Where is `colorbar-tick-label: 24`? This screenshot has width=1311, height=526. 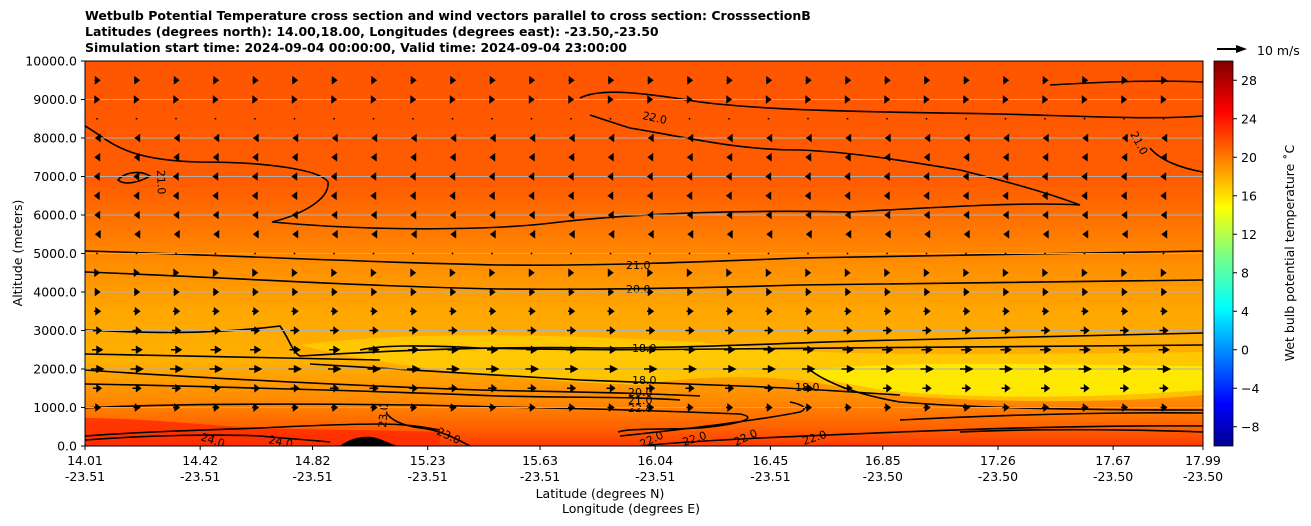 colorbar-tick-label: 24 is located at coordinates (1249, 118).